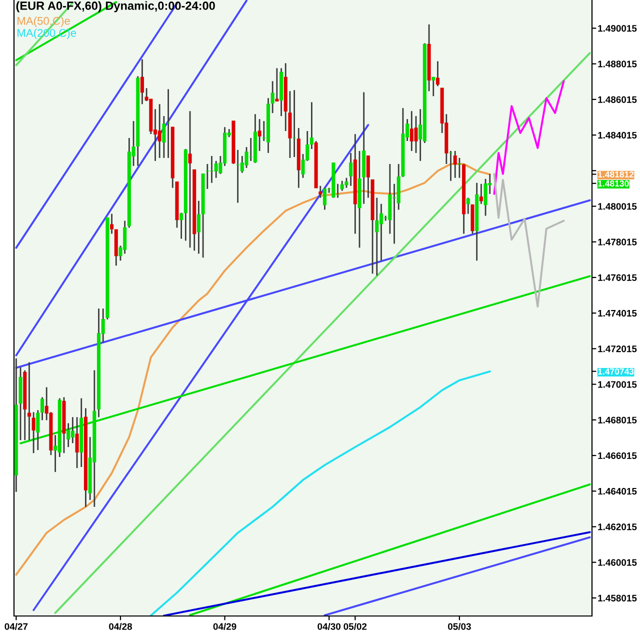 This screenshot has width=640, height=637. What do you see at coordinates (616, 174) in the screenshot?
I see `y-tick-label: 1.481812` at bounding box center [616, 174].